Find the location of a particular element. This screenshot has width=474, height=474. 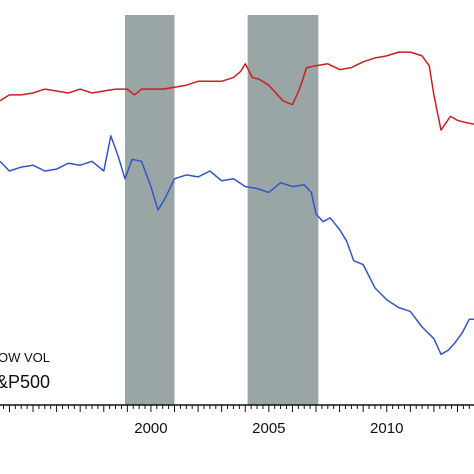

x-tick-label: 2010 is located at coordinates (386, 428).